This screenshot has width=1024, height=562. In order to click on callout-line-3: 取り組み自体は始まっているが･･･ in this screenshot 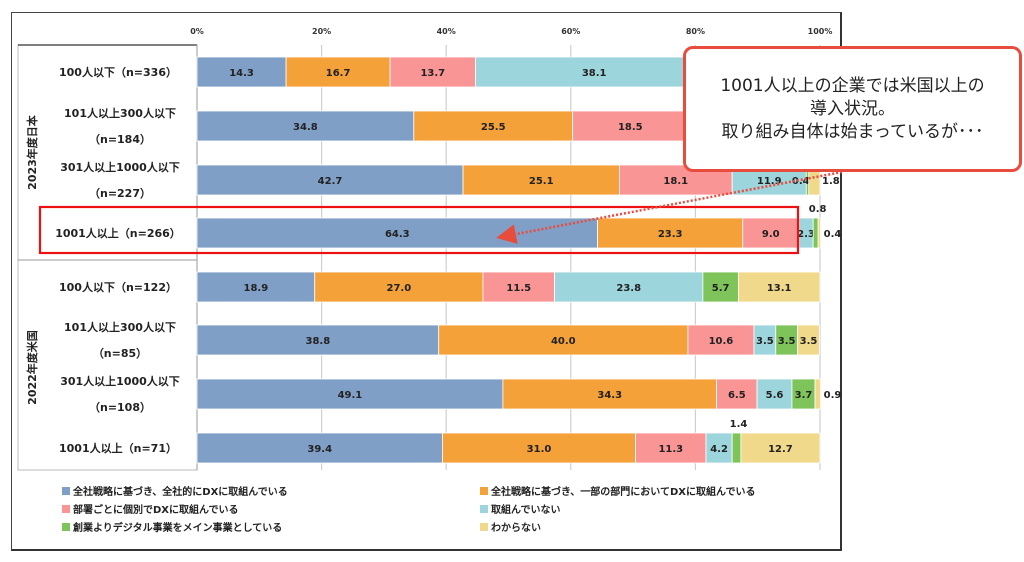, I will do `click(852, 132)`.